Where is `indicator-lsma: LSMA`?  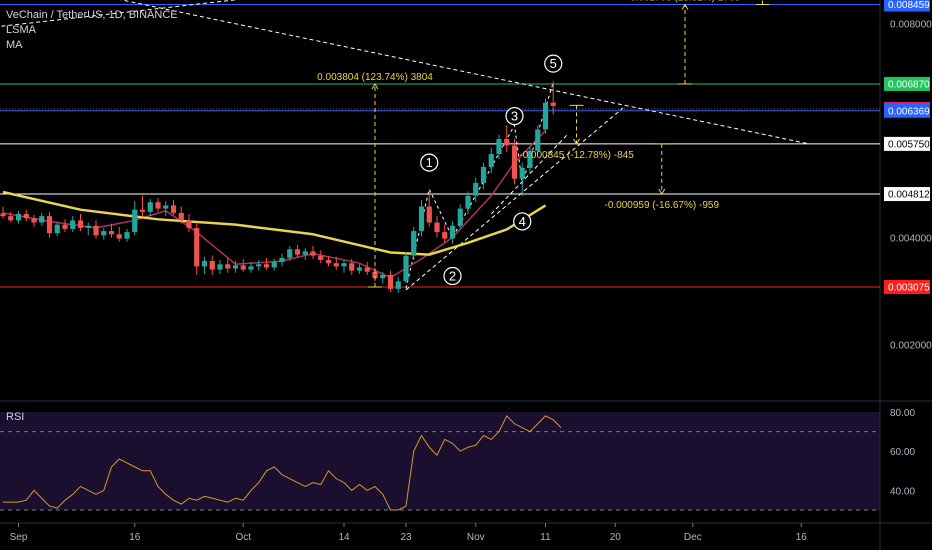
indicator-lsma: LSMA is located at coordinates (21, 30).